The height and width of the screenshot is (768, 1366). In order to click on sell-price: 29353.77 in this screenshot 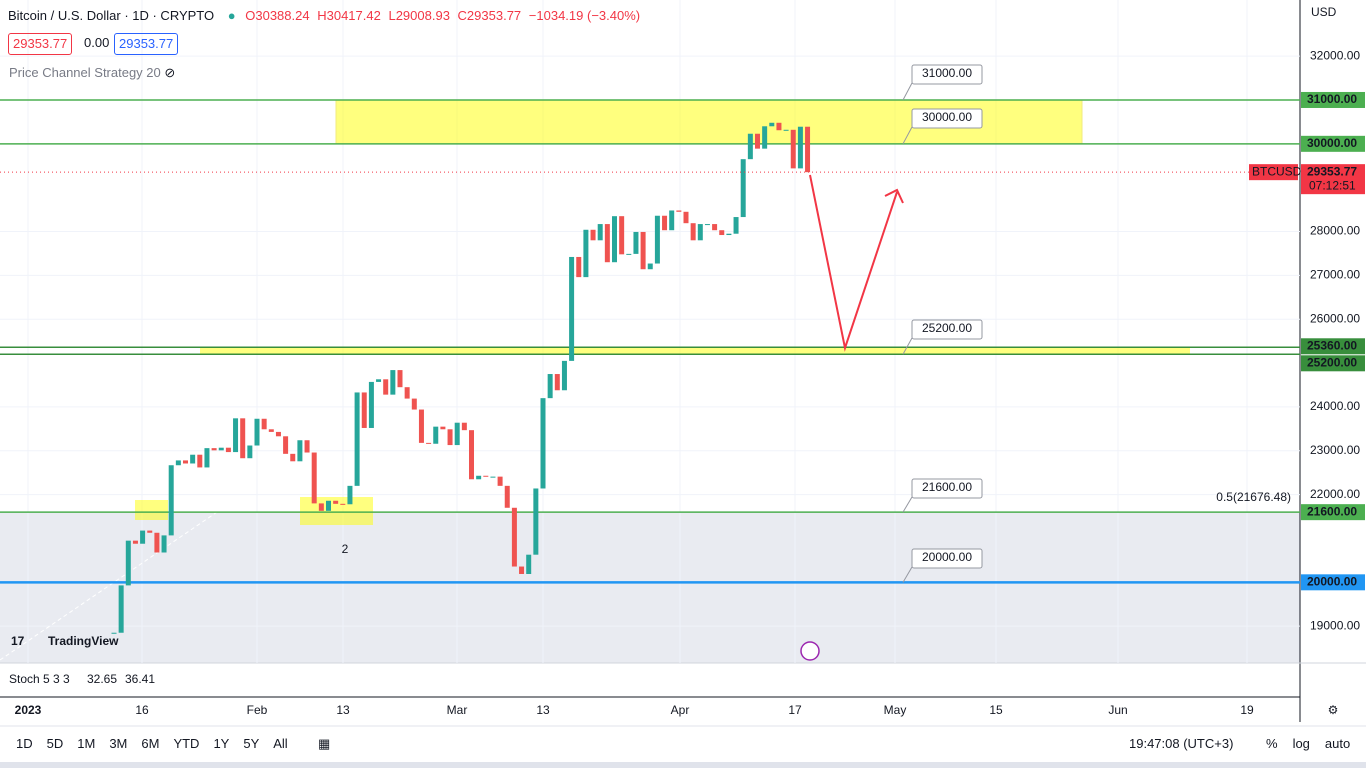, I will do `click(40, 44)`.